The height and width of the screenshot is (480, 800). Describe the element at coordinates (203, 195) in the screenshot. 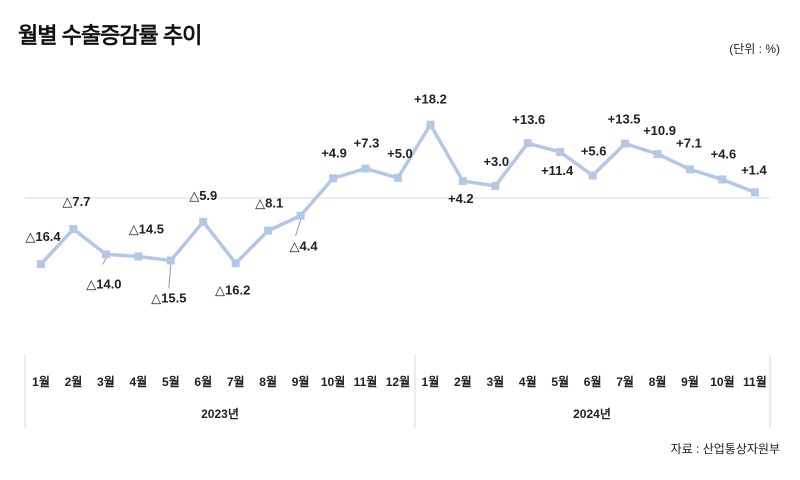

I see `data-label: △5.9` at that location.